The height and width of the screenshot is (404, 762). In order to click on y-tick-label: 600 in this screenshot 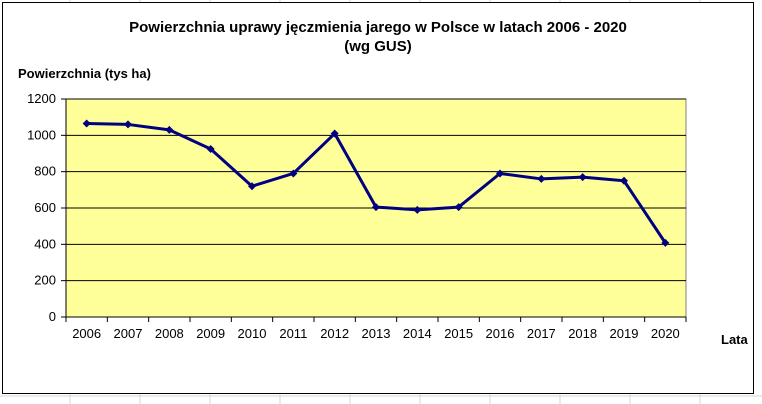, I will do `click(45, 207)`.